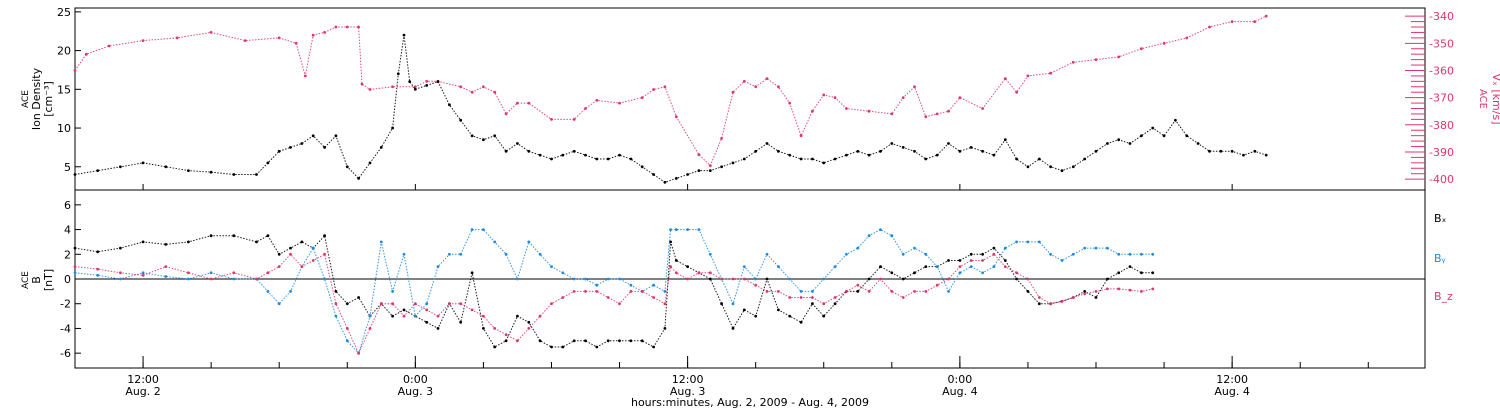 Image resolution: width=1500 pixels, height=414 pixels. I want to click on y-tick-label: -6, so click(65, 353).